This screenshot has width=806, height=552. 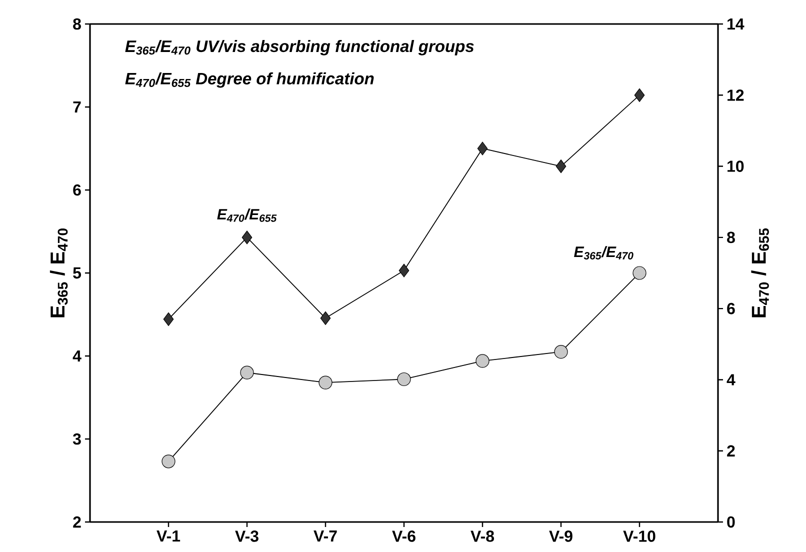 What do you see at coordinates (247, 215) in the screenshot?
I see `series-label: E$_{470}$/E$_{655}$` at bounding box center [247, 215].